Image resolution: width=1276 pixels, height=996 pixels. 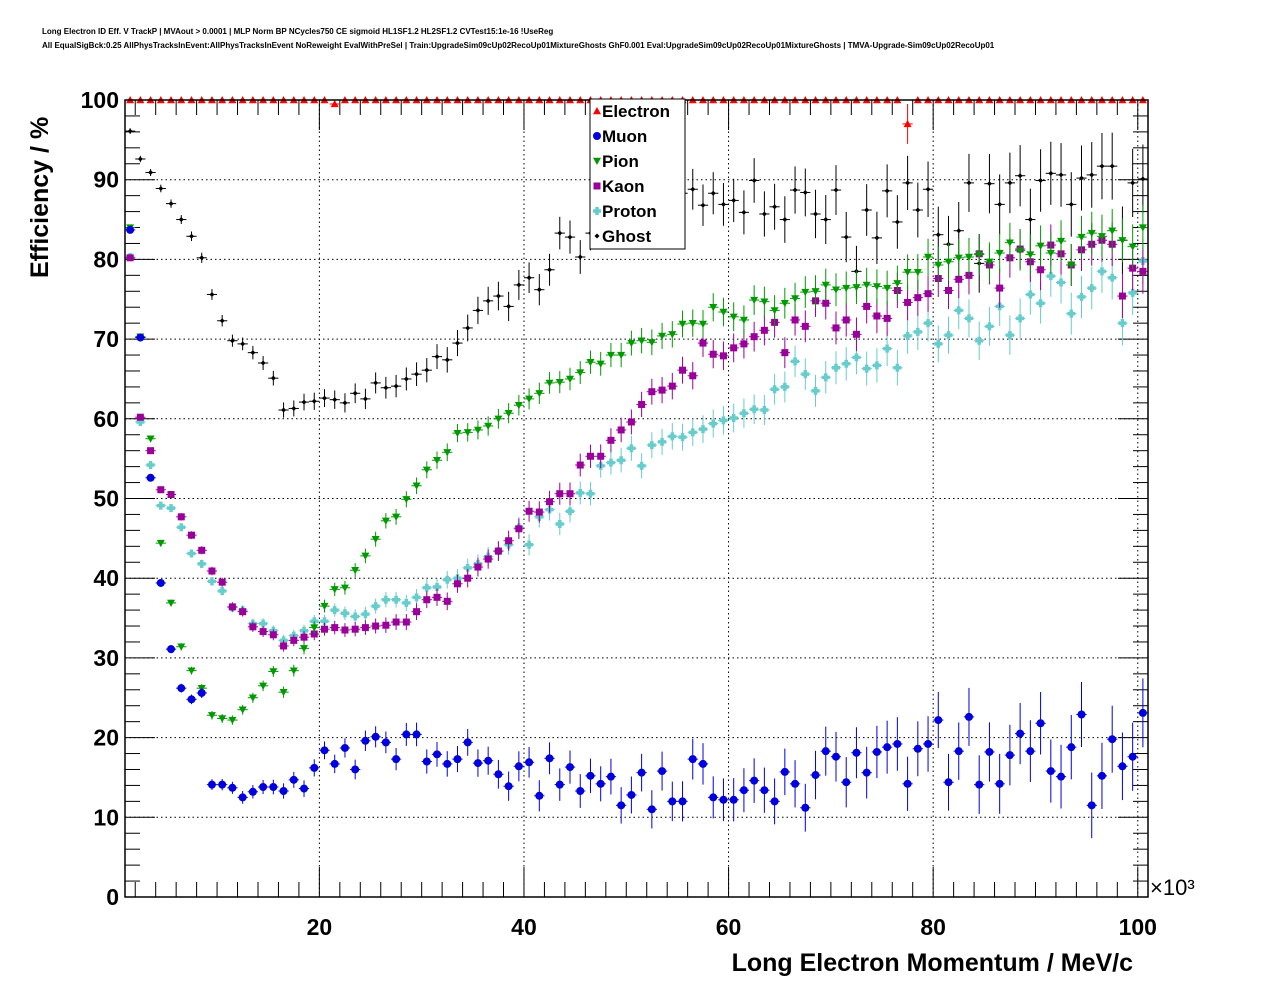 What do you see at coordinates (933, 963) in the screenshot?
I see `x-axis-title: Long Electron Momentum / MeV/c` at bounding box center [933, 963].